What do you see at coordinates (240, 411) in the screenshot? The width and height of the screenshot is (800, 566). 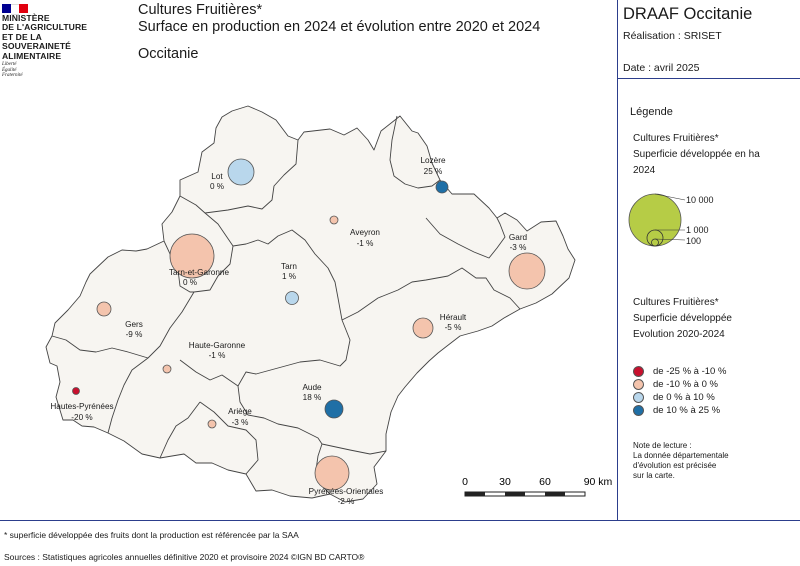 I see `label-name: Ariège` at bounding box center [240, 411].